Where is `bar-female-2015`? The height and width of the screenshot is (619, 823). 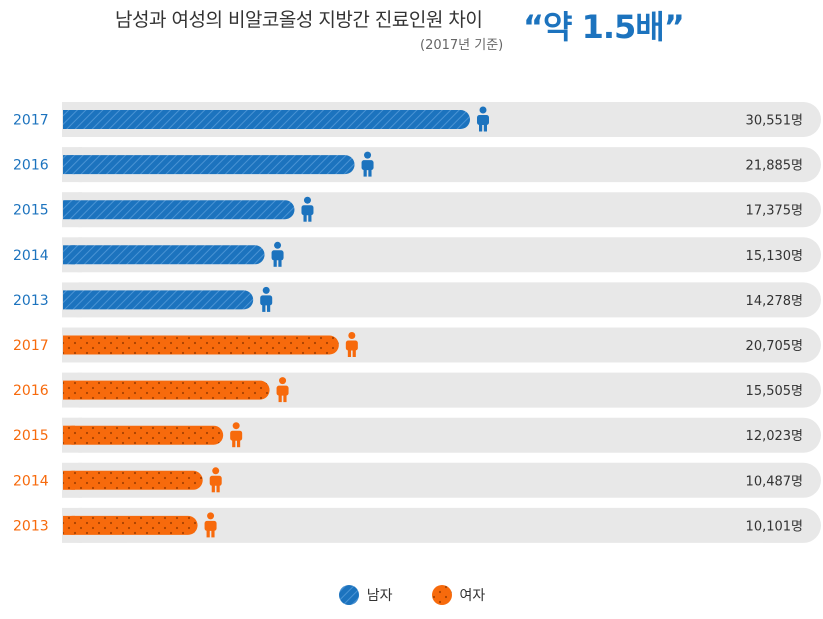
bar-female-2015 is located at coordinates (143, 435).